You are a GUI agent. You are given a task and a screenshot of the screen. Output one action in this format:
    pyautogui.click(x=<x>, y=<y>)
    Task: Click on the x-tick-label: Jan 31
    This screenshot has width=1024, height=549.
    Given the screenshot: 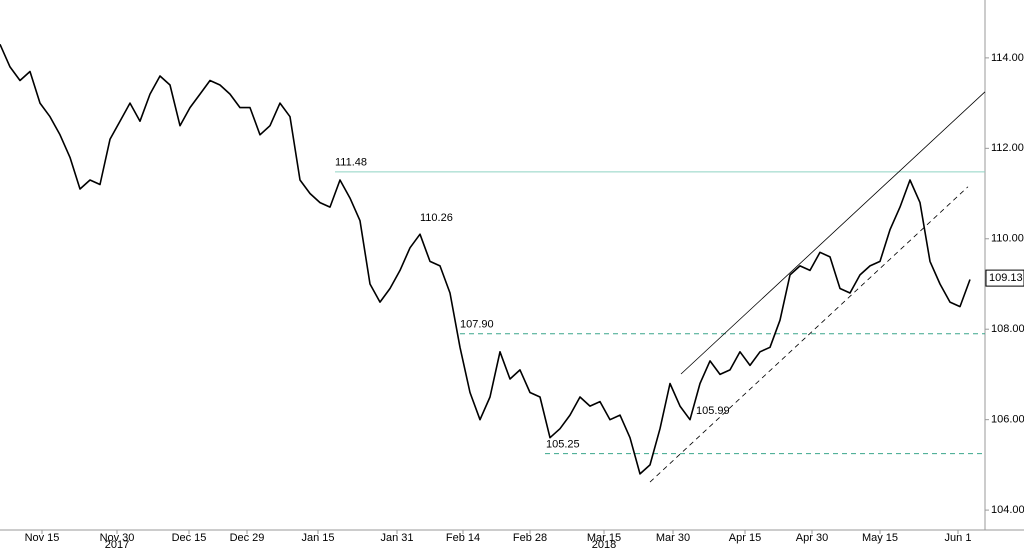 What is the action you would take?
    pyautogui.click(x=396, y=538)
    